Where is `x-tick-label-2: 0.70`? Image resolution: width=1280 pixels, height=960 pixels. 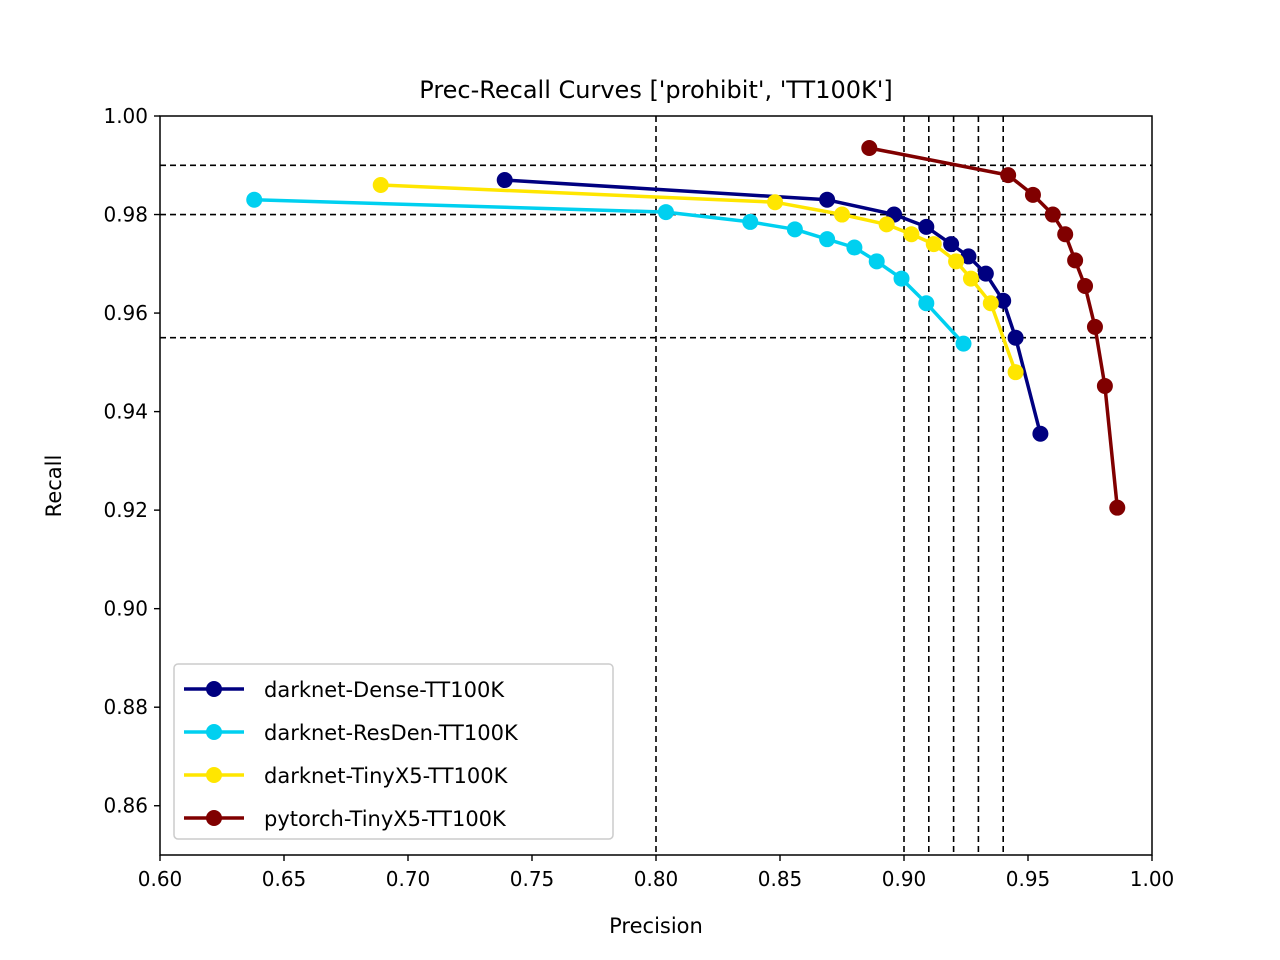 x-tick-label-2: 0.70 is located at coordinates (408, 879).